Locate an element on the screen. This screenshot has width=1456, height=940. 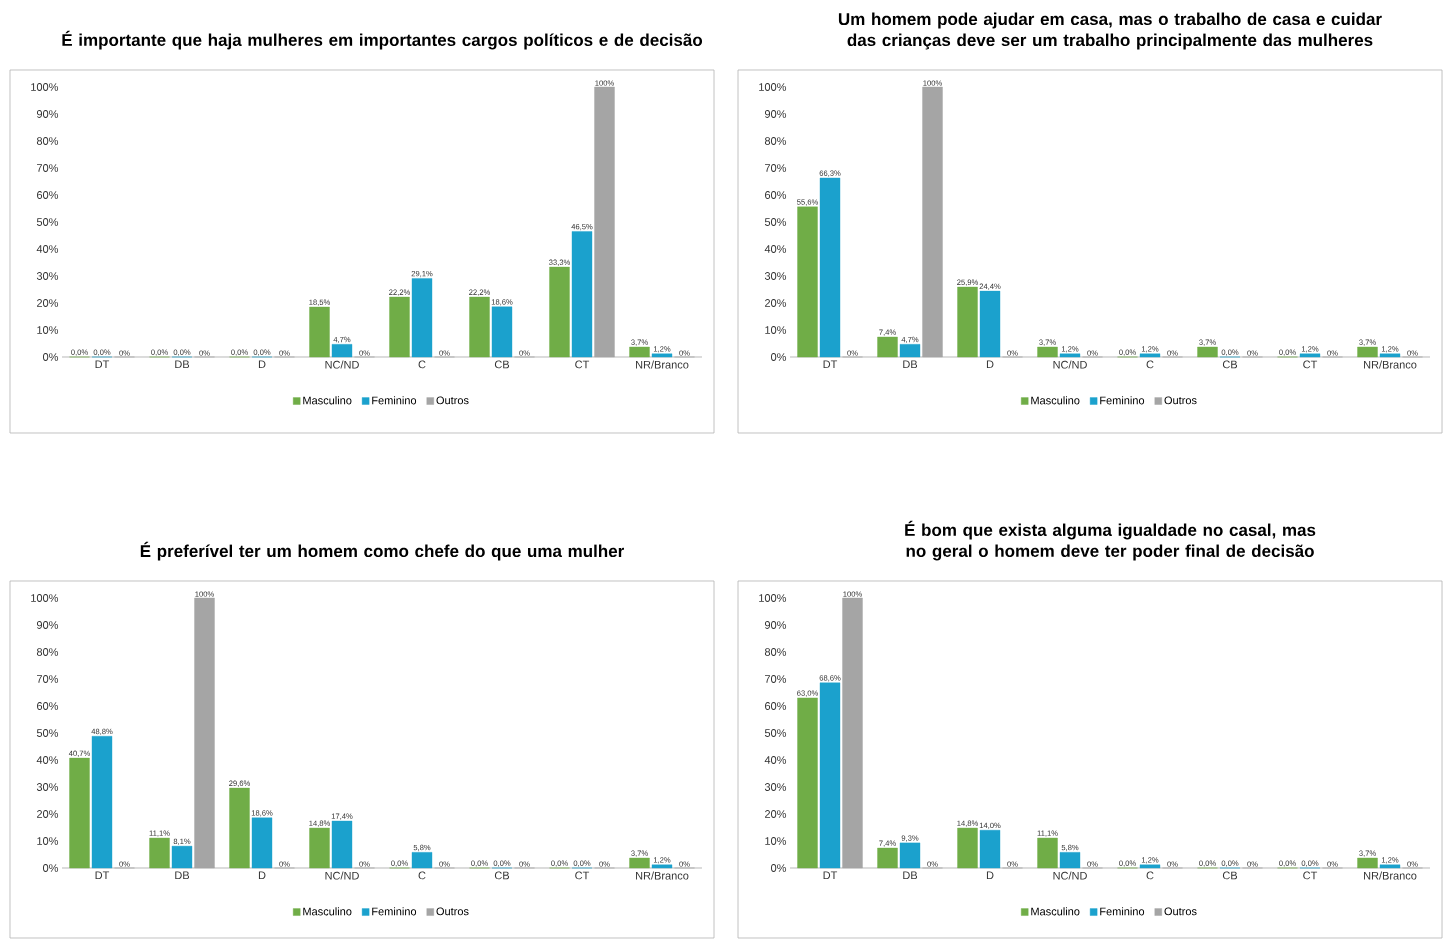
chart-title: Um homem pode ajudar em casa, mas o trabalho de casa e cuidar das crianças deve ser um trabalho principalmente das mulheres is located at coordinates (1110, 31).